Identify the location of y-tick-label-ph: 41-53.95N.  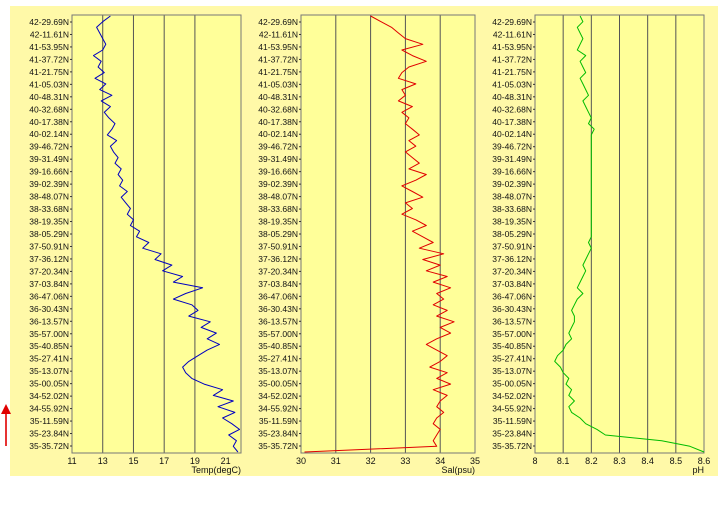
(512, 47).